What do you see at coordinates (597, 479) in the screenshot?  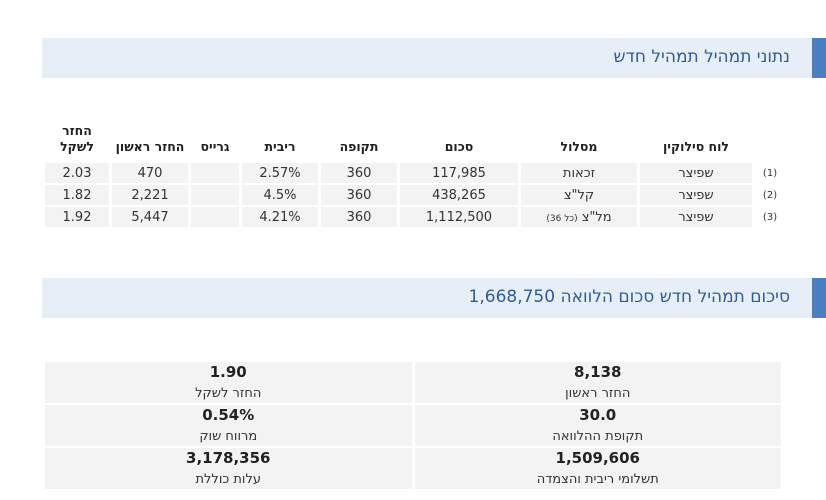 I see `summary-label: תשלומי ריבית והצמדה` at bounding box center [597, 479].